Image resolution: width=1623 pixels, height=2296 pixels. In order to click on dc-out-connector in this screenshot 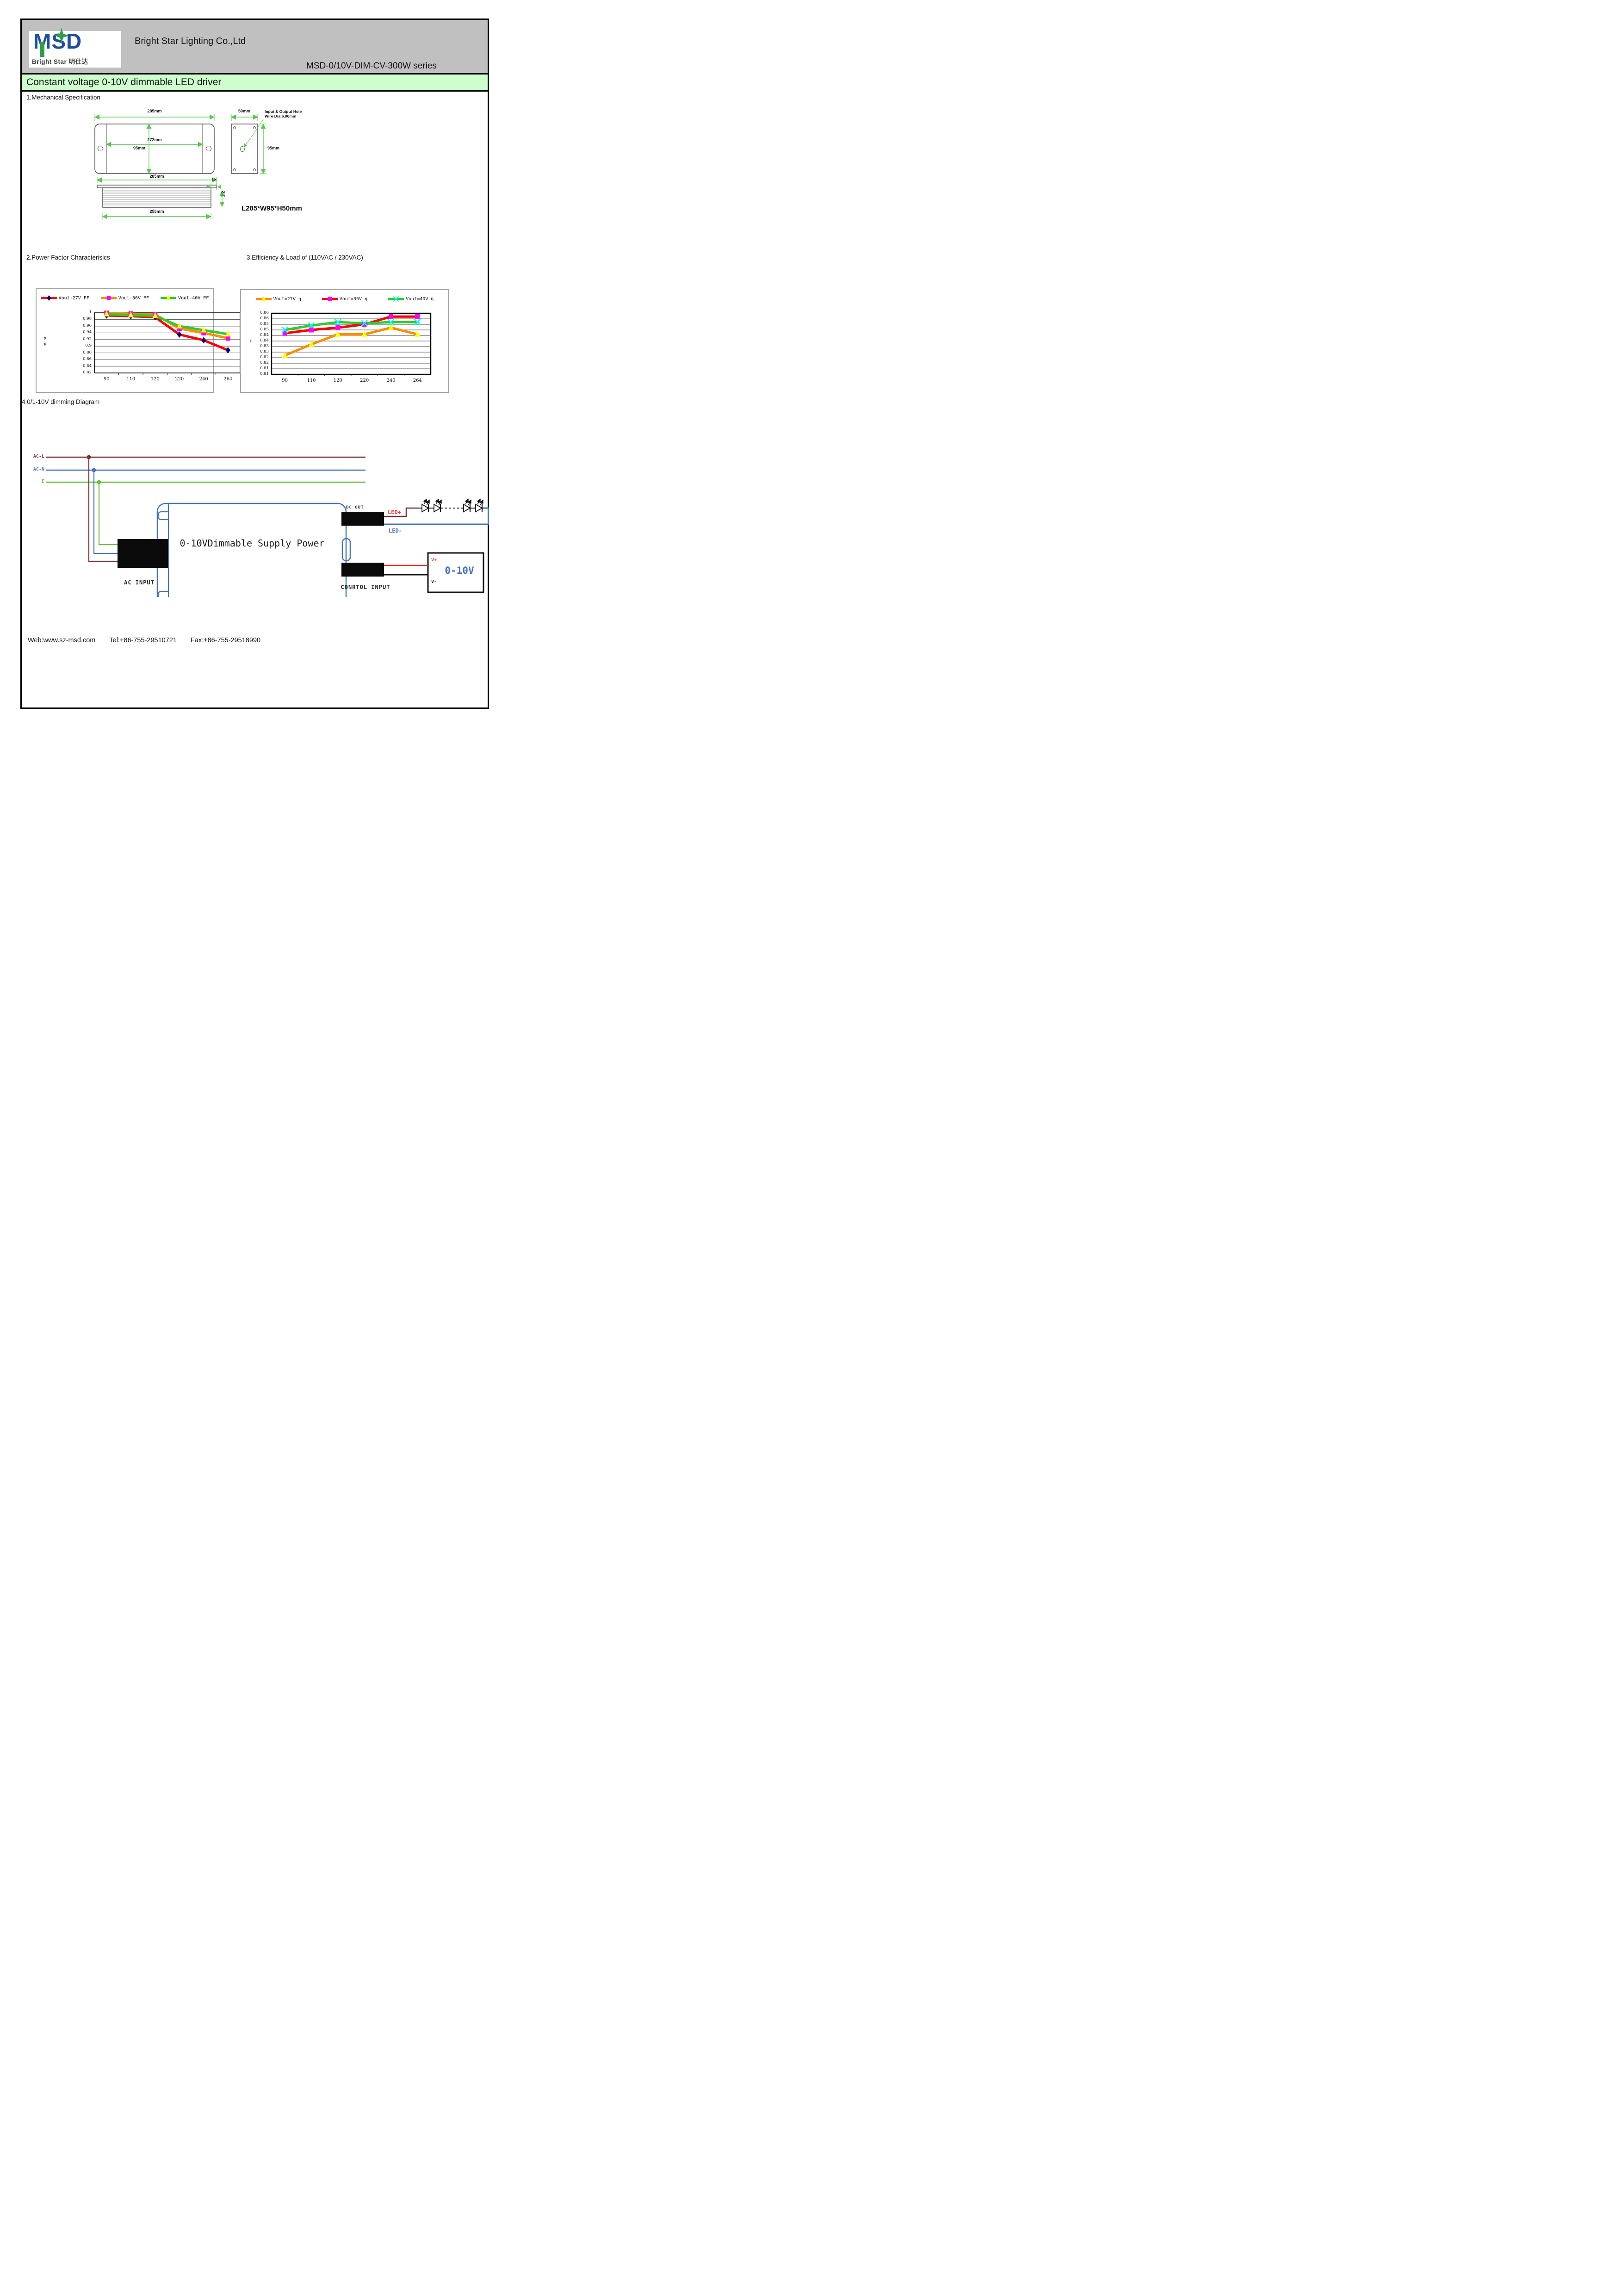, I will do `click(362, 519)`.